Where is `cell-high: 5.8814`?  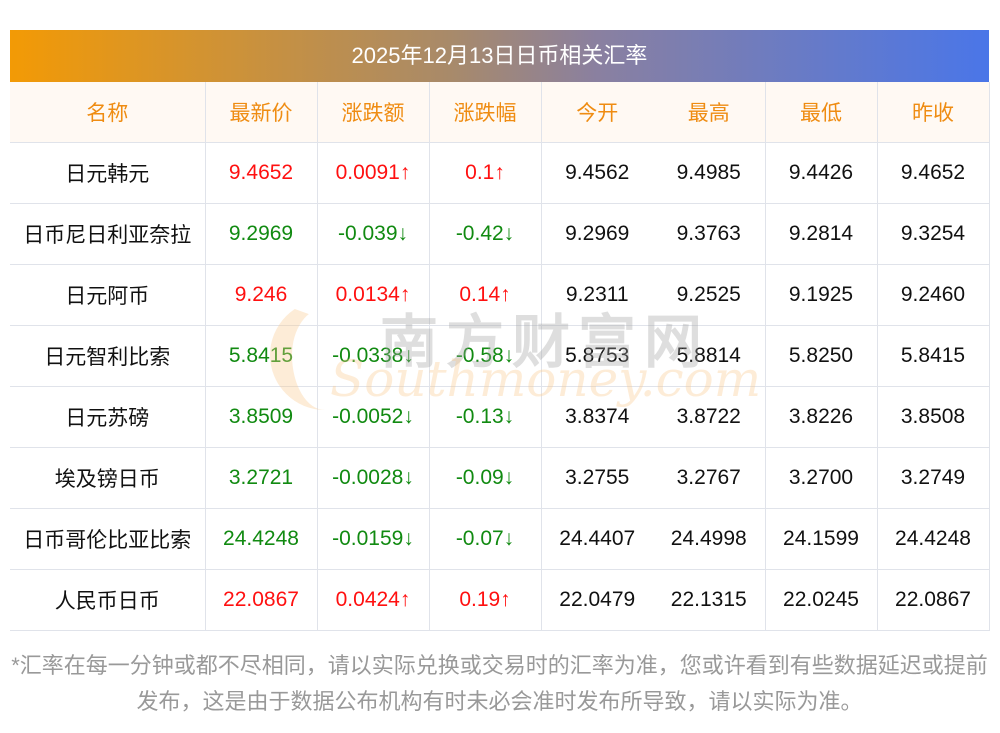 cell-high: 5.8814 is located at coordinates (709, 356).